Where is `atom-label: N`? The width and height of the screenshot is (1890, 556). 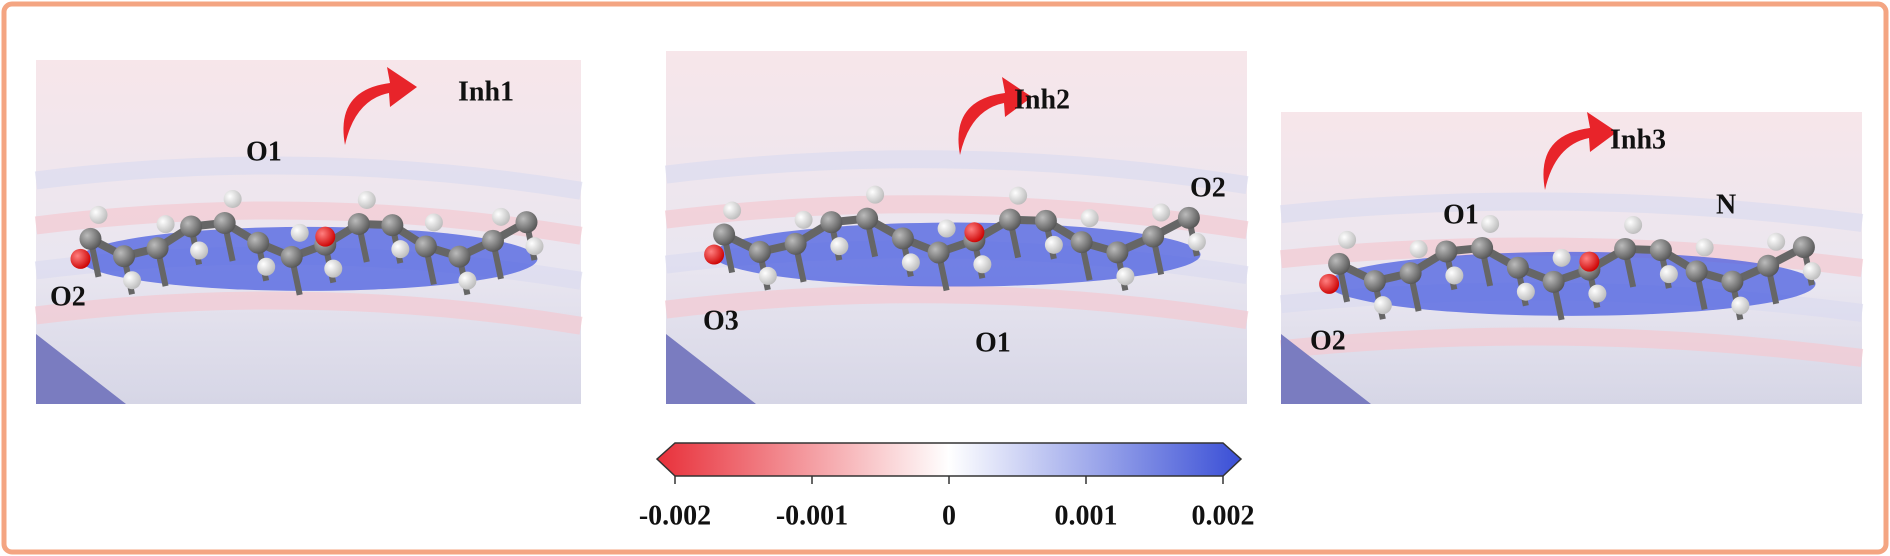
atom-label: N is located at coordinates (1726, 204).